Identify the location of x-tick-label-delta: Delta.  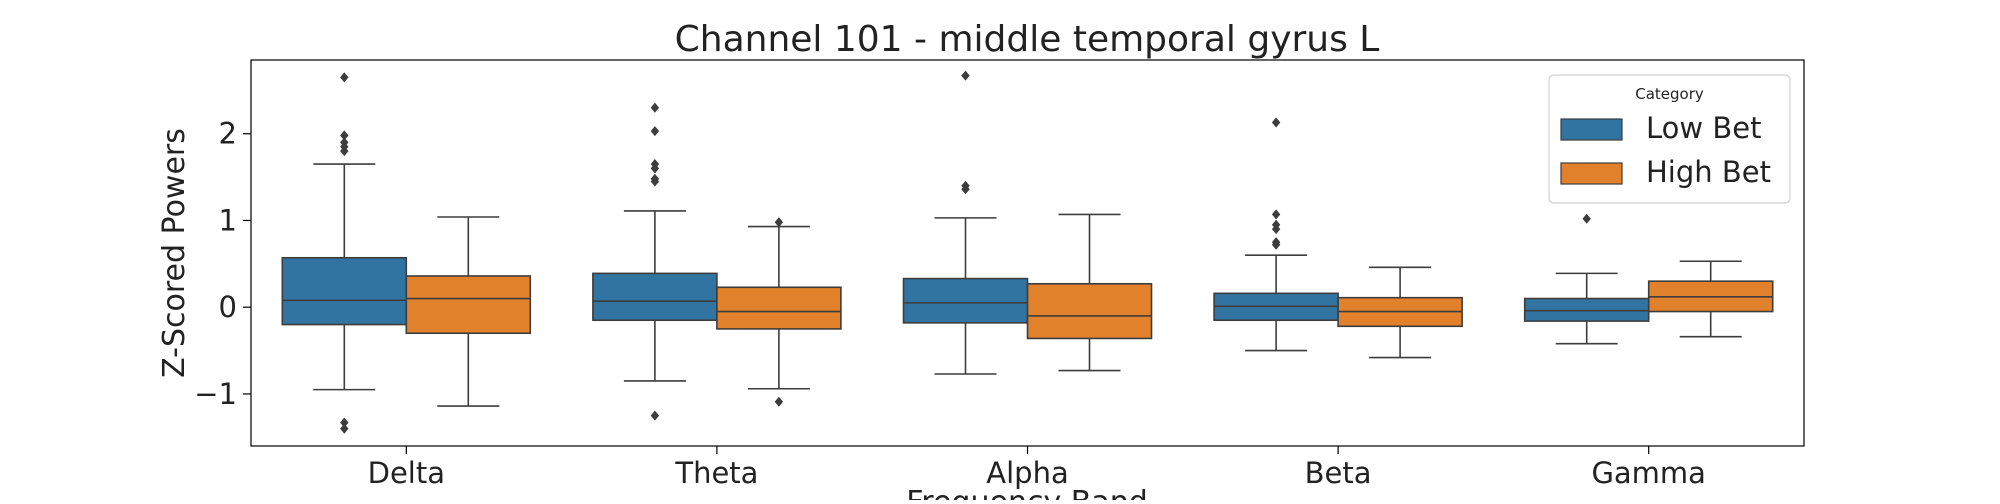
(406, 473).